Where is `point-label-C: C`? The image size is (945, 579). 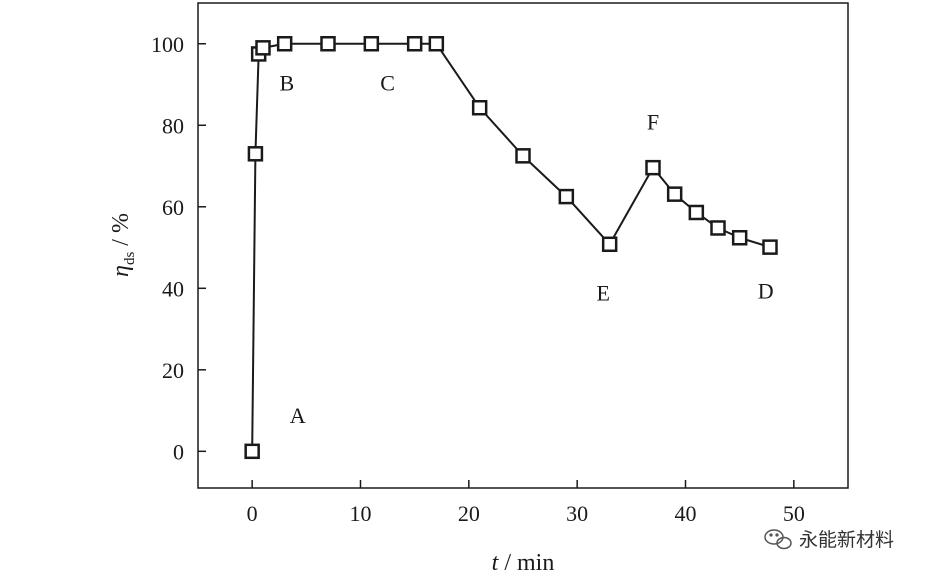 point-label-C: C is located at coordinates (387, 83).